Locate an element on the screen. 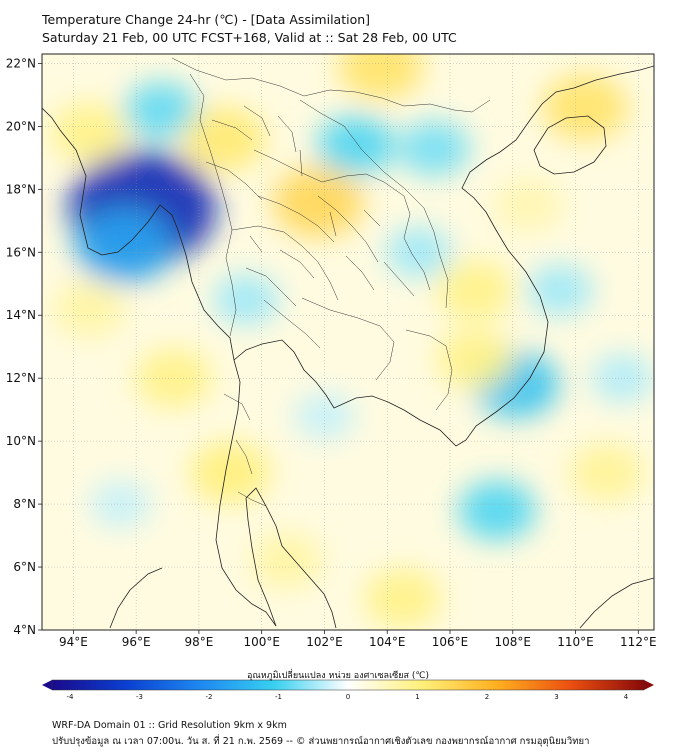 The width and height of the screenshot is (676, 756). lat-label: 8°N is located at coordinates (24, 504).